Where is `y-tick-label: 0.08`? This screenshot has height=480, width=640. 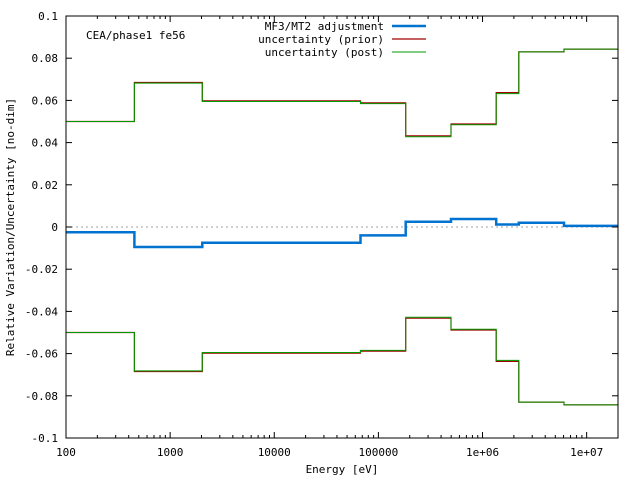
y-tick-label: 0.08 is located at coordinates (45, 58).